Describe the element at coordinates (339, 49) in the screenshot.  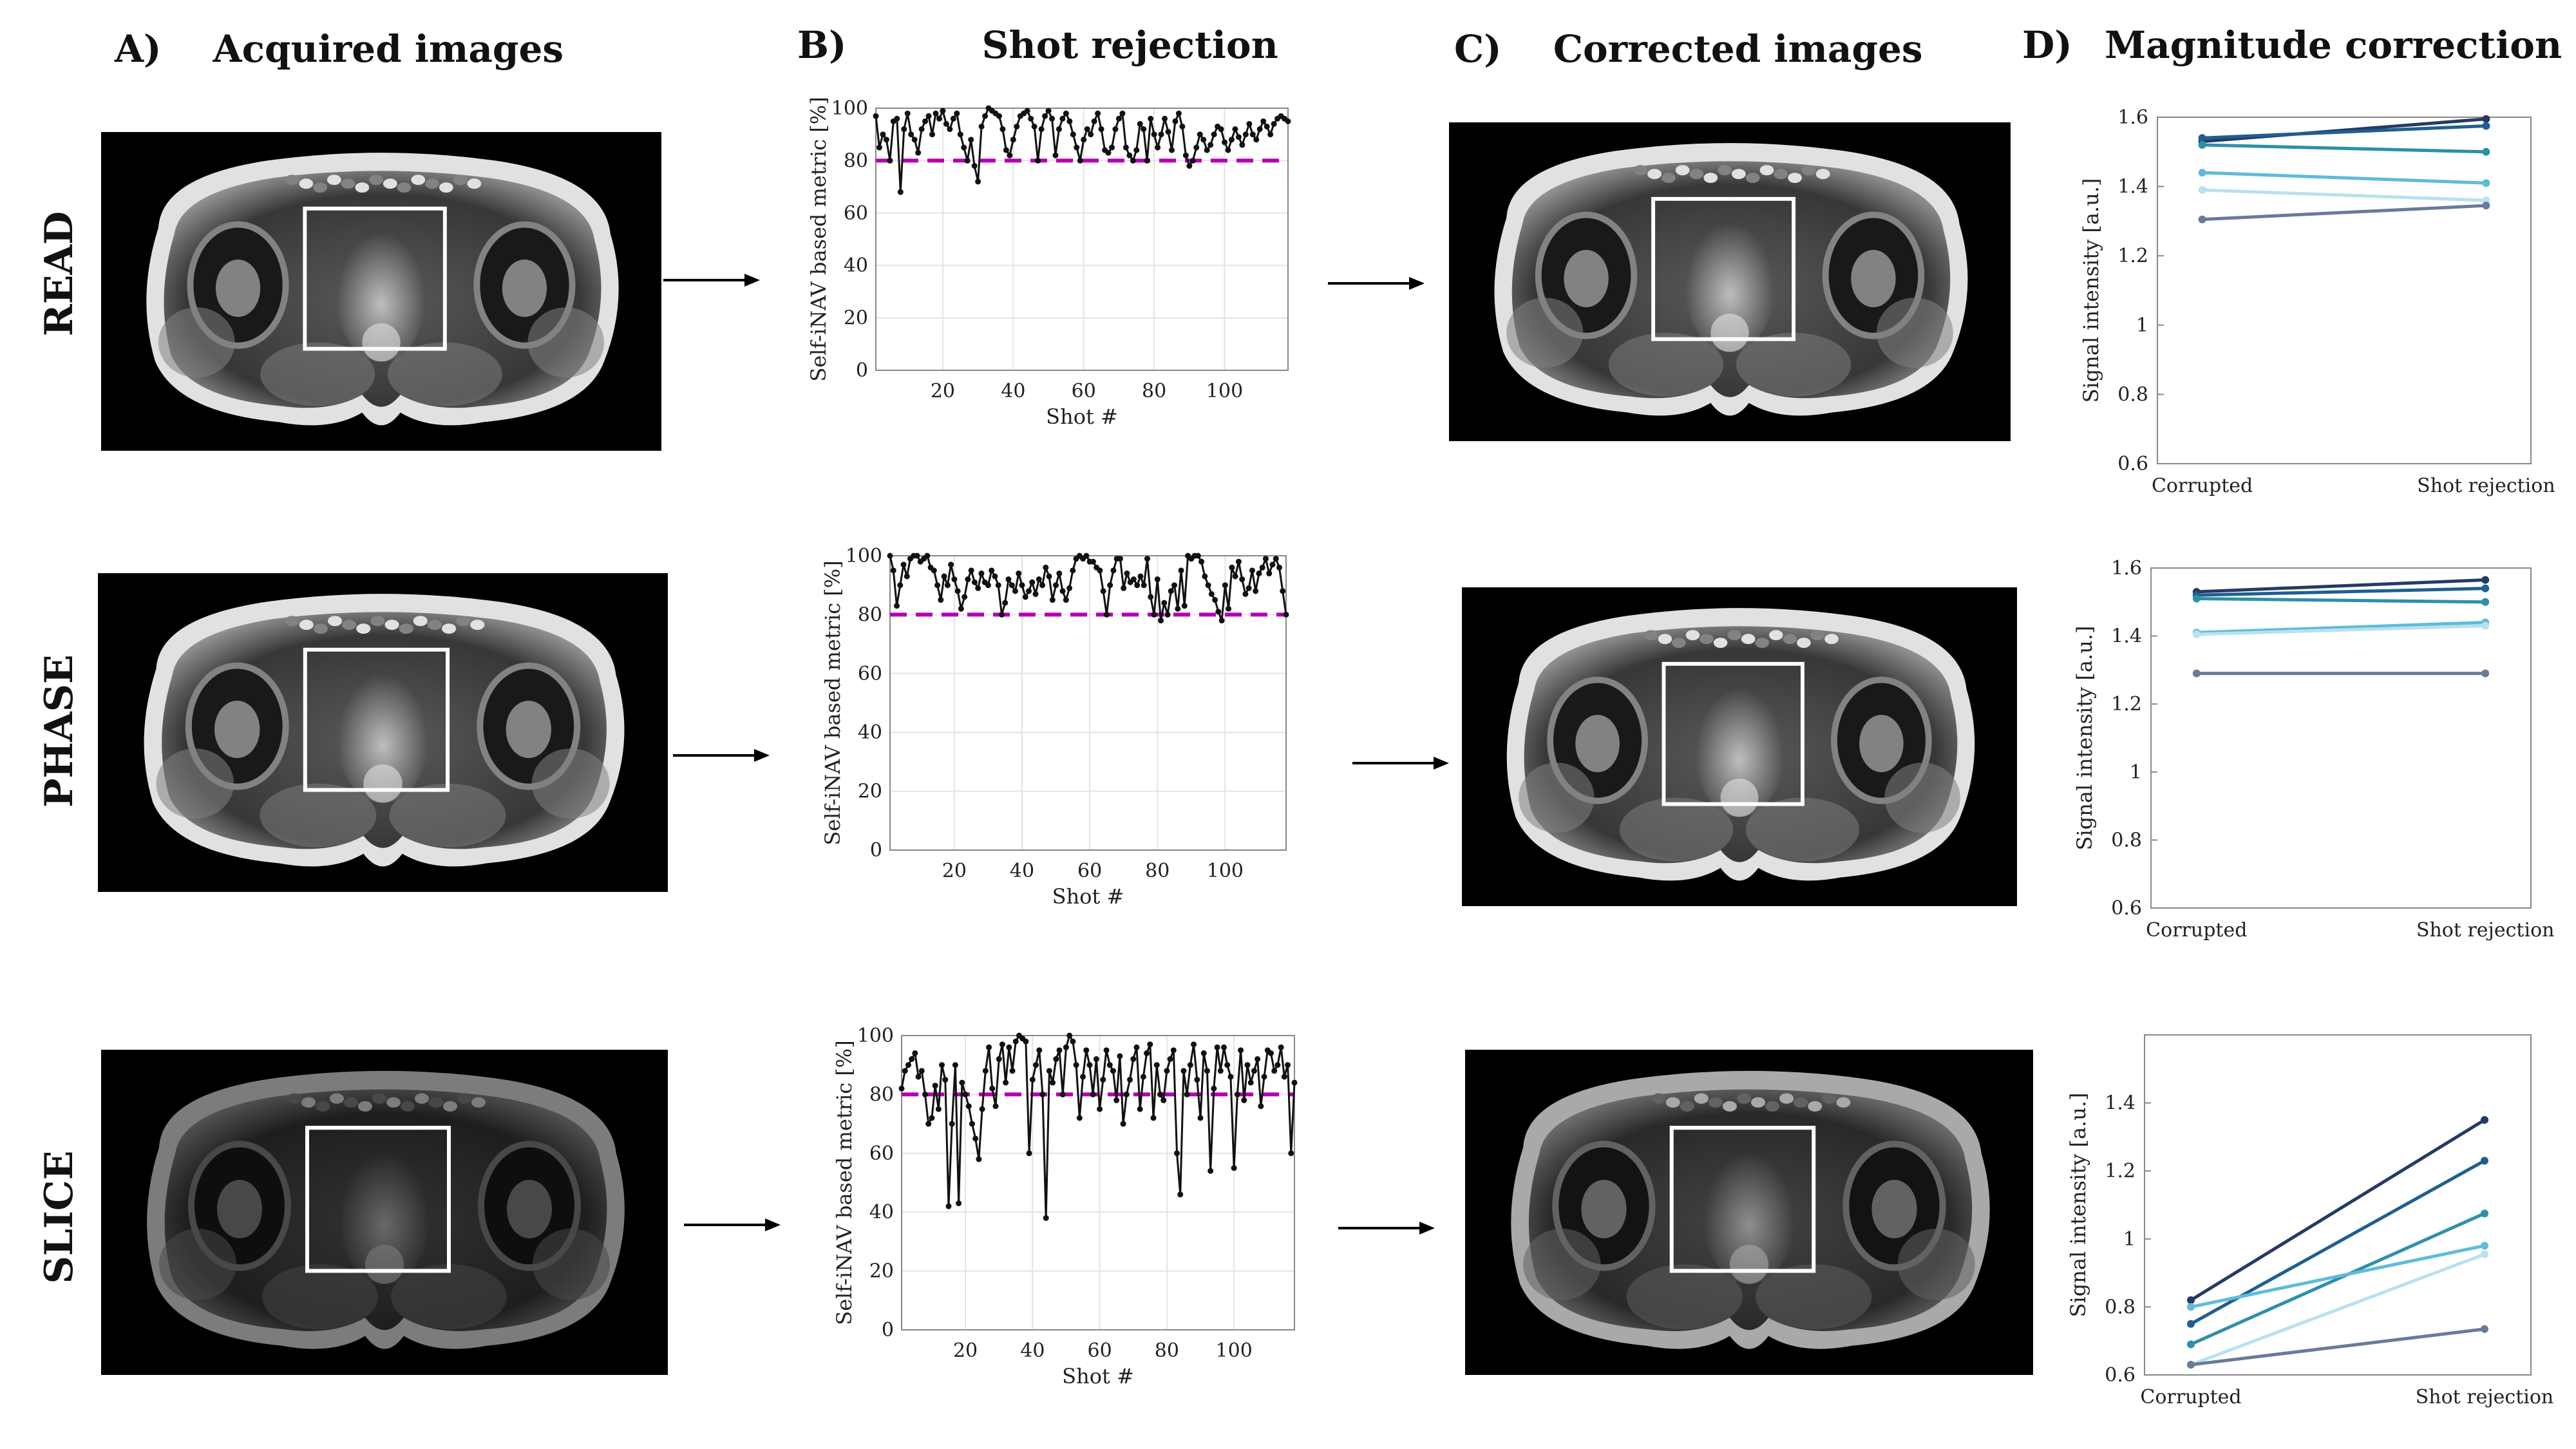
I see `column-a-title: A) Acquired images` at that location.